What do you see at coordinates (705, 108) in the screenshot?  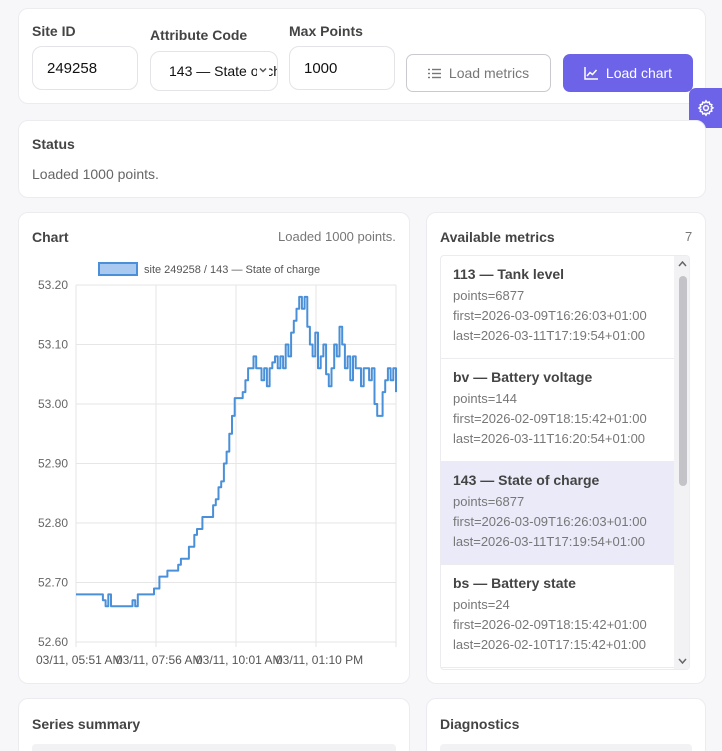 I see `gear-icon` at bounding box center [705, 108].